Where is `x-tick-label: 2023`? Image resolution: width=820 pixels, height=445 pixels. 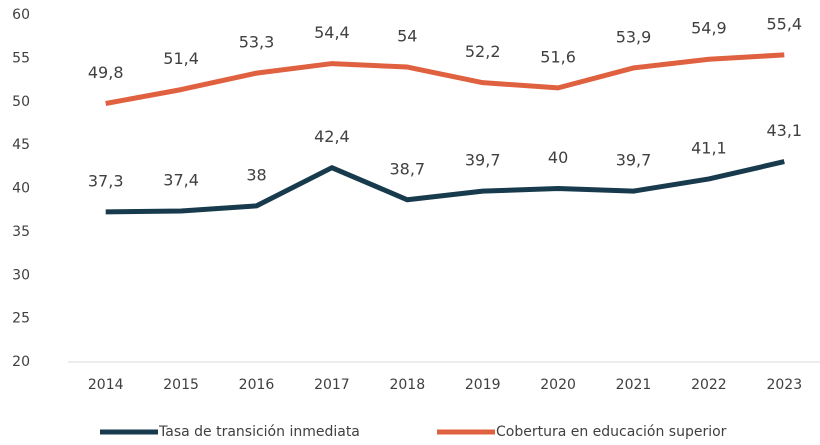
x-tick-label: 2023 is located at coordinates (784, 385).